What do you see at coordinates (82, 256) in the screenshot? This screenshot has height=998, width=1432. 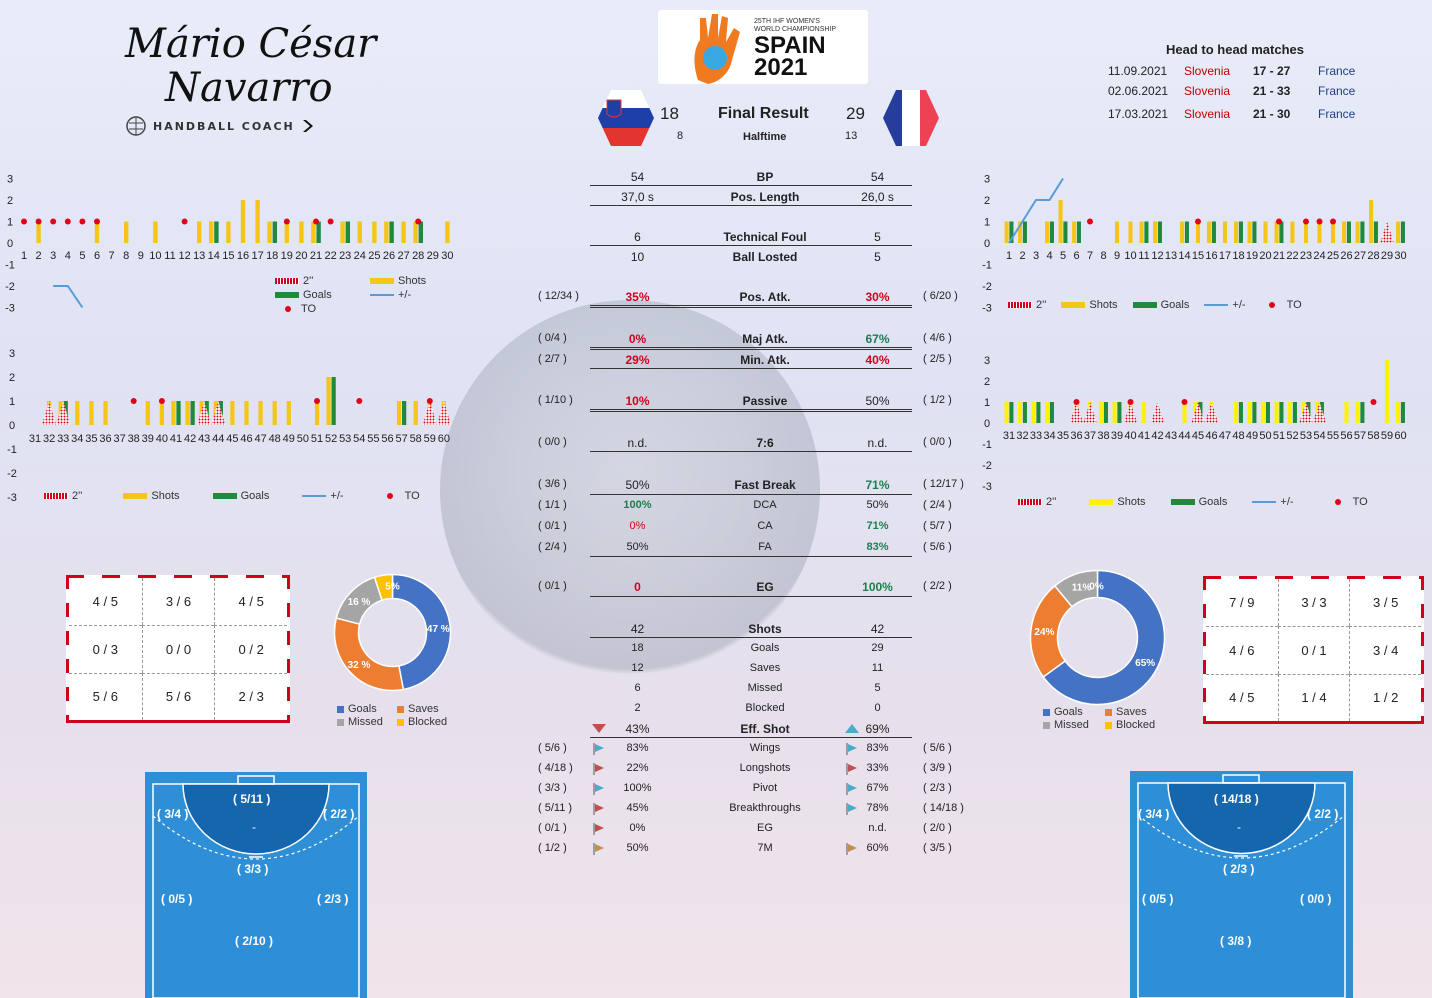 I see `x-tick-label: 5` at bounding box center [82, 256].